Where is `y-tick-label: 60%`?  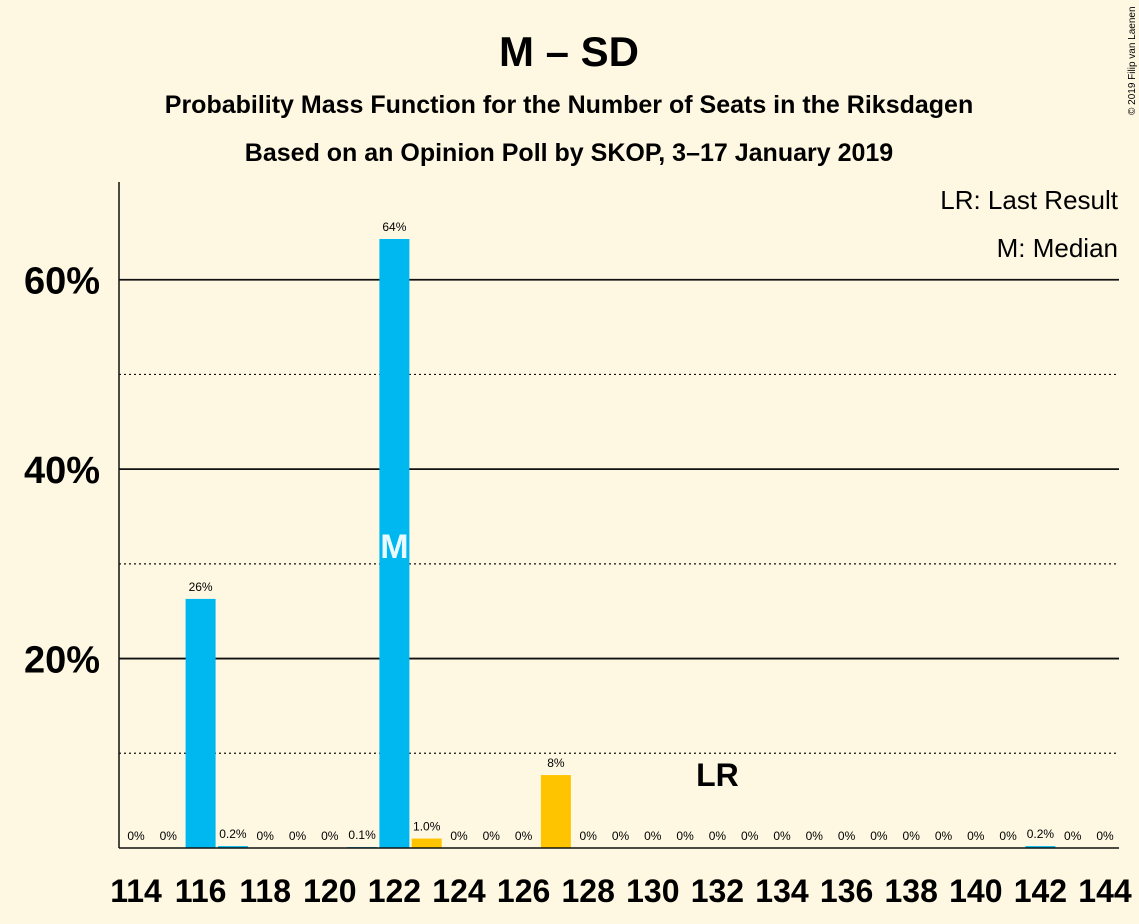
y-tick-label: 60% is located at coordinates (62, 282).